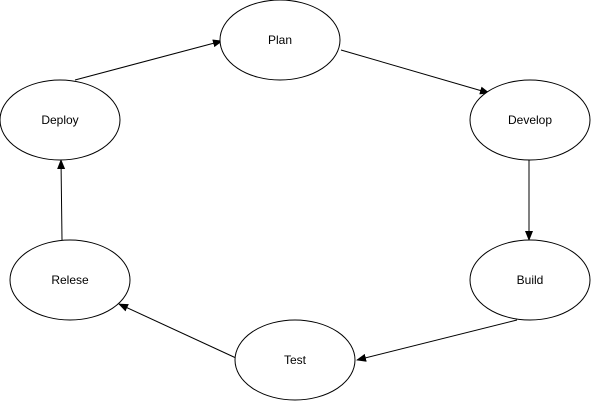  I want to click on node-plan-shape, so click(280, 40).